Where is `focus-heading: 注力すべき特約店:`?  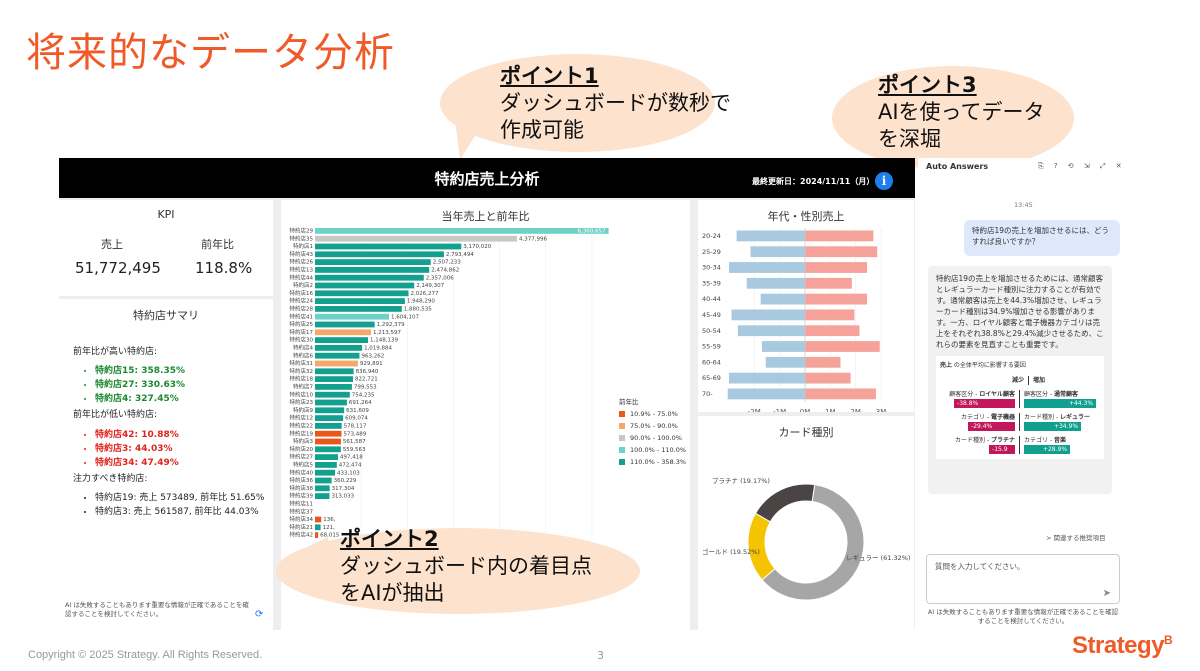
focus-heading: 注力すべき特約店: is located at coordinates (110, 479).